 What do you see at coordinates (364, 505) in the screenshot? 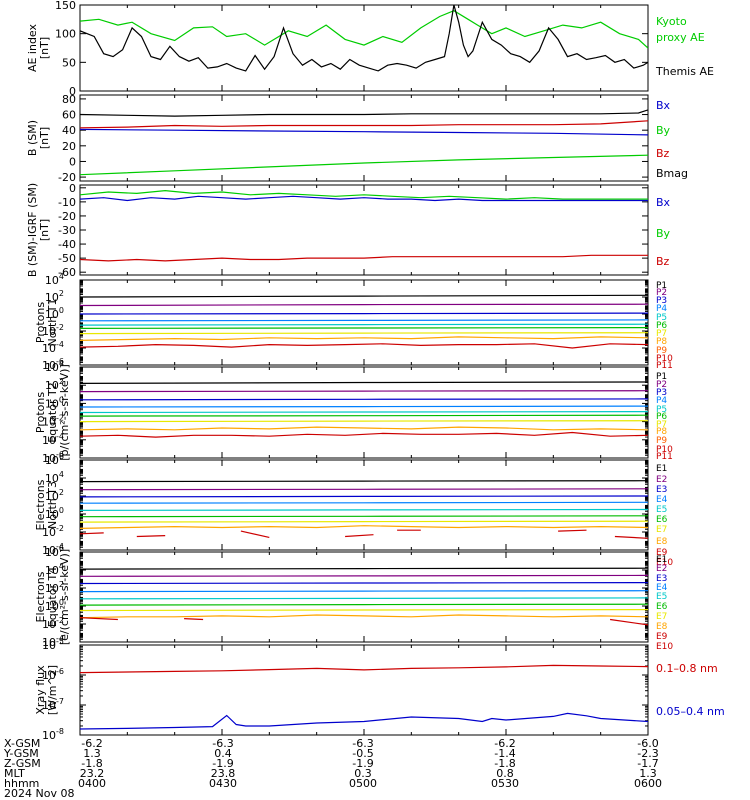
I see `panel-frame` at bounding box center [364, 505].